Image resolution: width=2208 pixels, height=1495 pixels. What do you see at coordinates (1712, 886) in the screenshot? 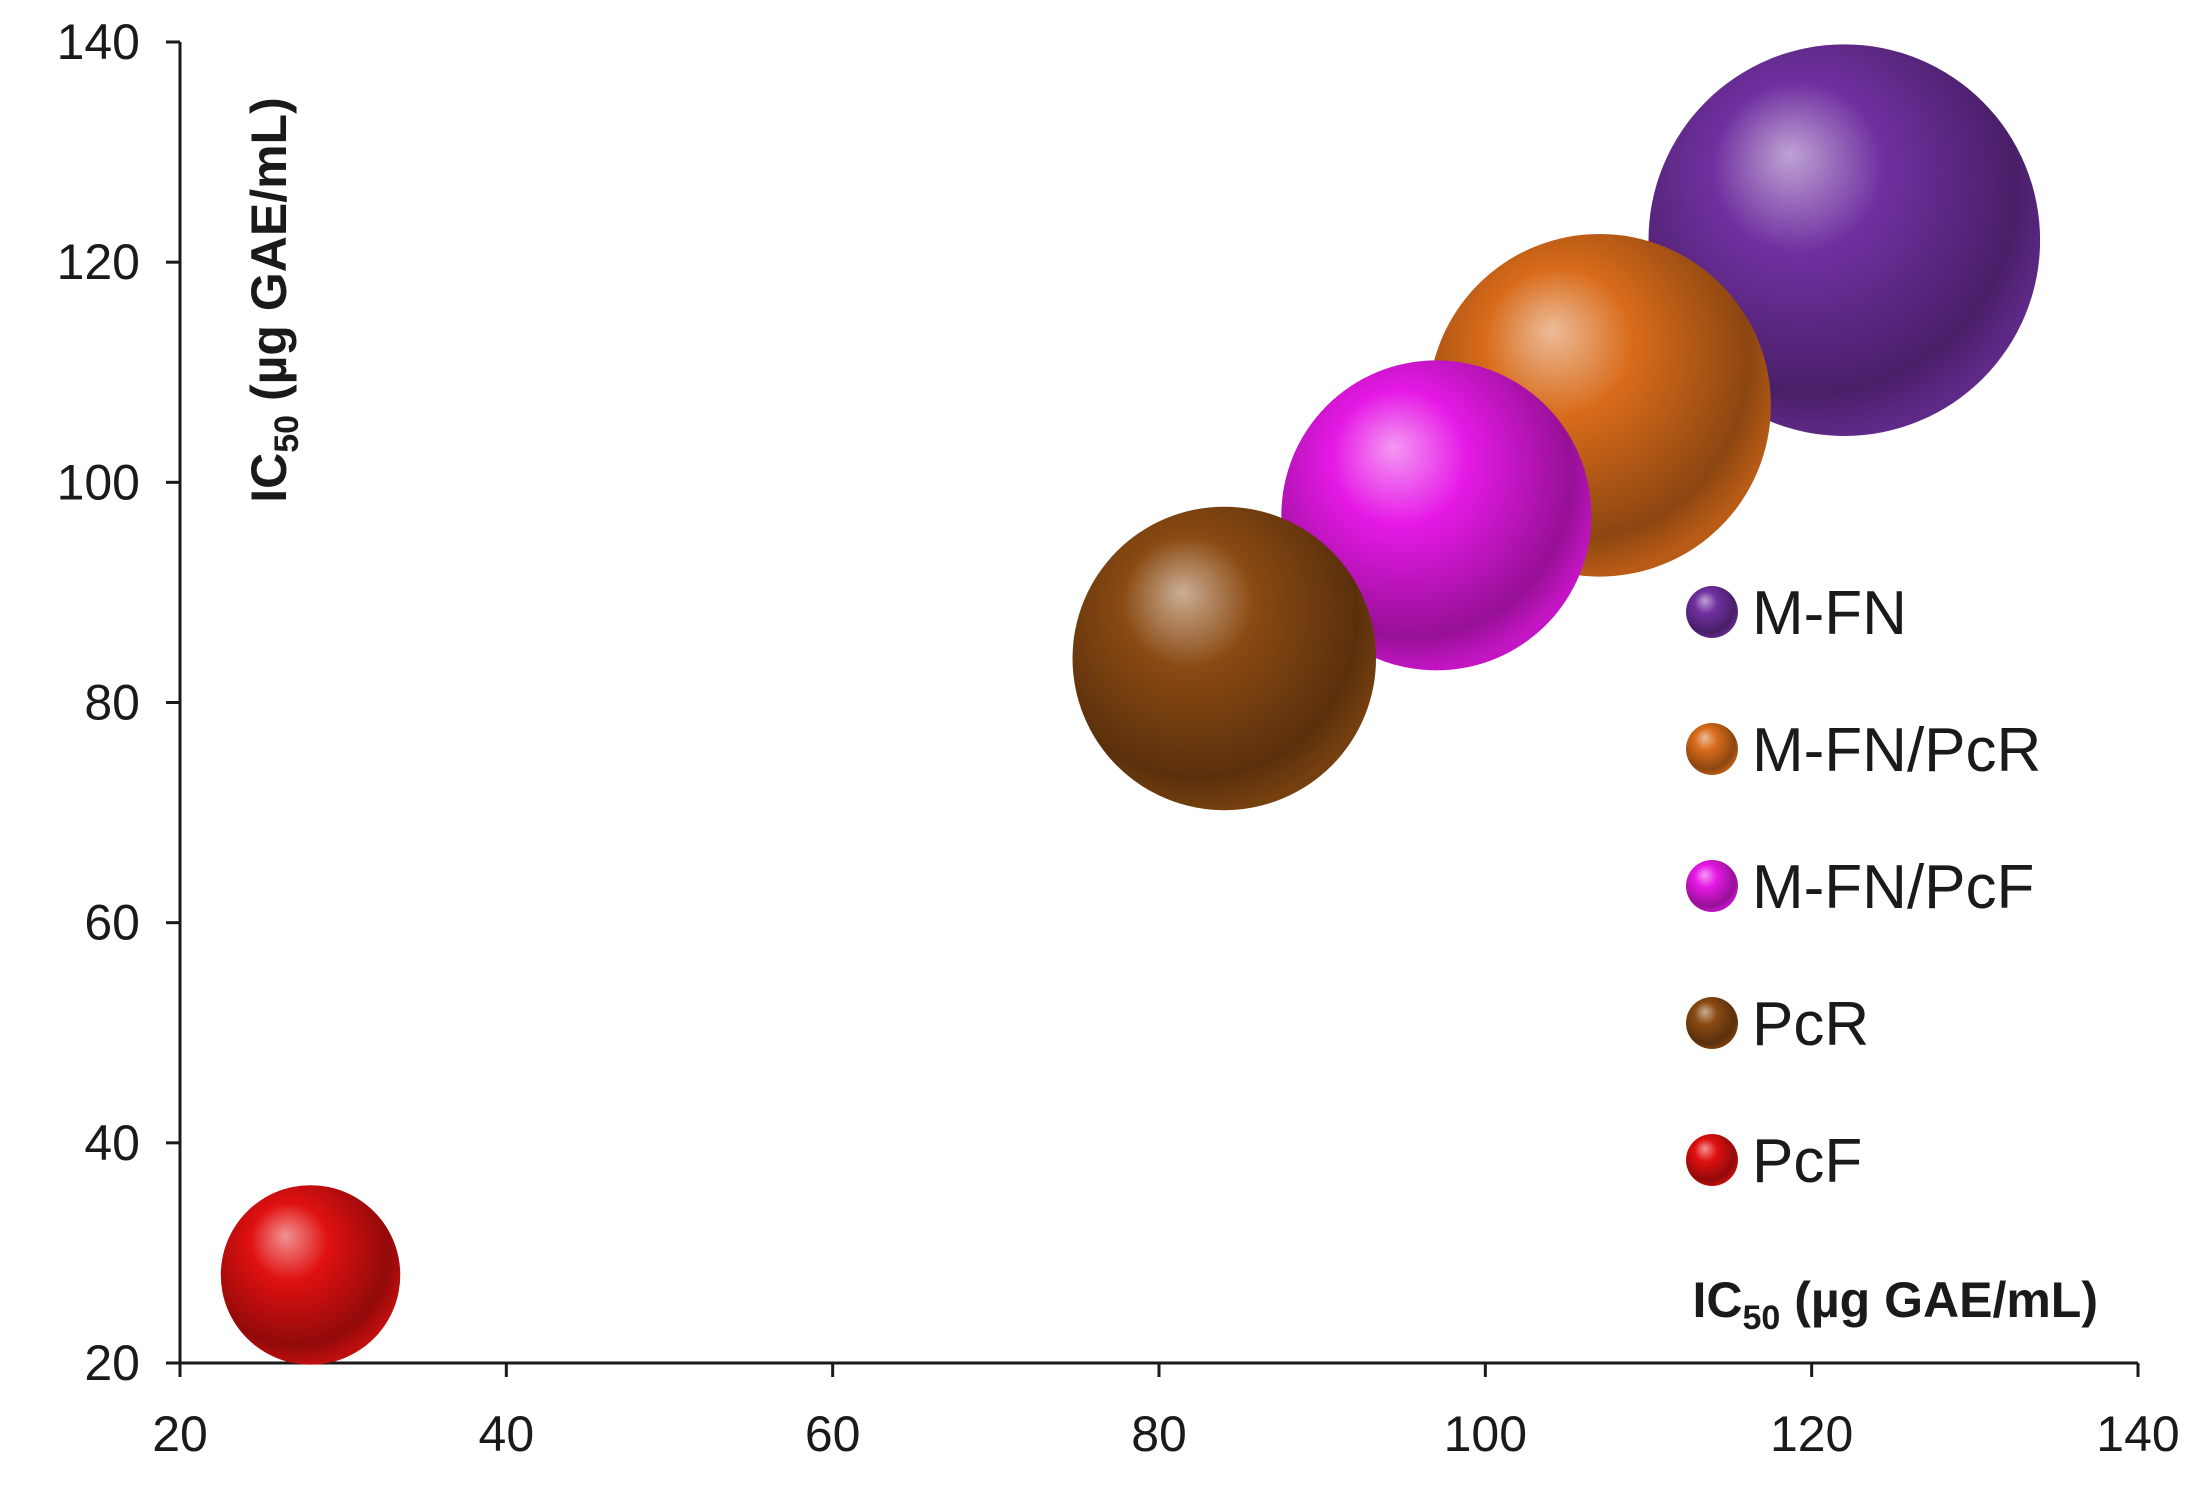
I see `legend-marker-m-fn-pcf` at bounding box center [1712, 886].